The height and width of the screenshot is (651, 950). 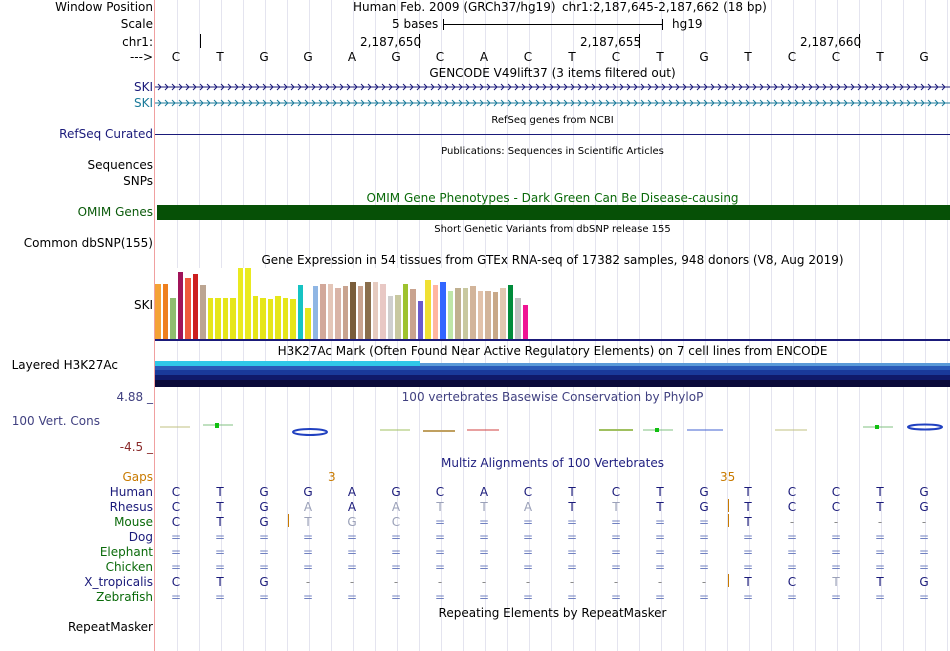 What do you see at coordinates (137, 477) in the screenshot?
I see `gaps-label: Gaps` at bounding box center [137, 477].